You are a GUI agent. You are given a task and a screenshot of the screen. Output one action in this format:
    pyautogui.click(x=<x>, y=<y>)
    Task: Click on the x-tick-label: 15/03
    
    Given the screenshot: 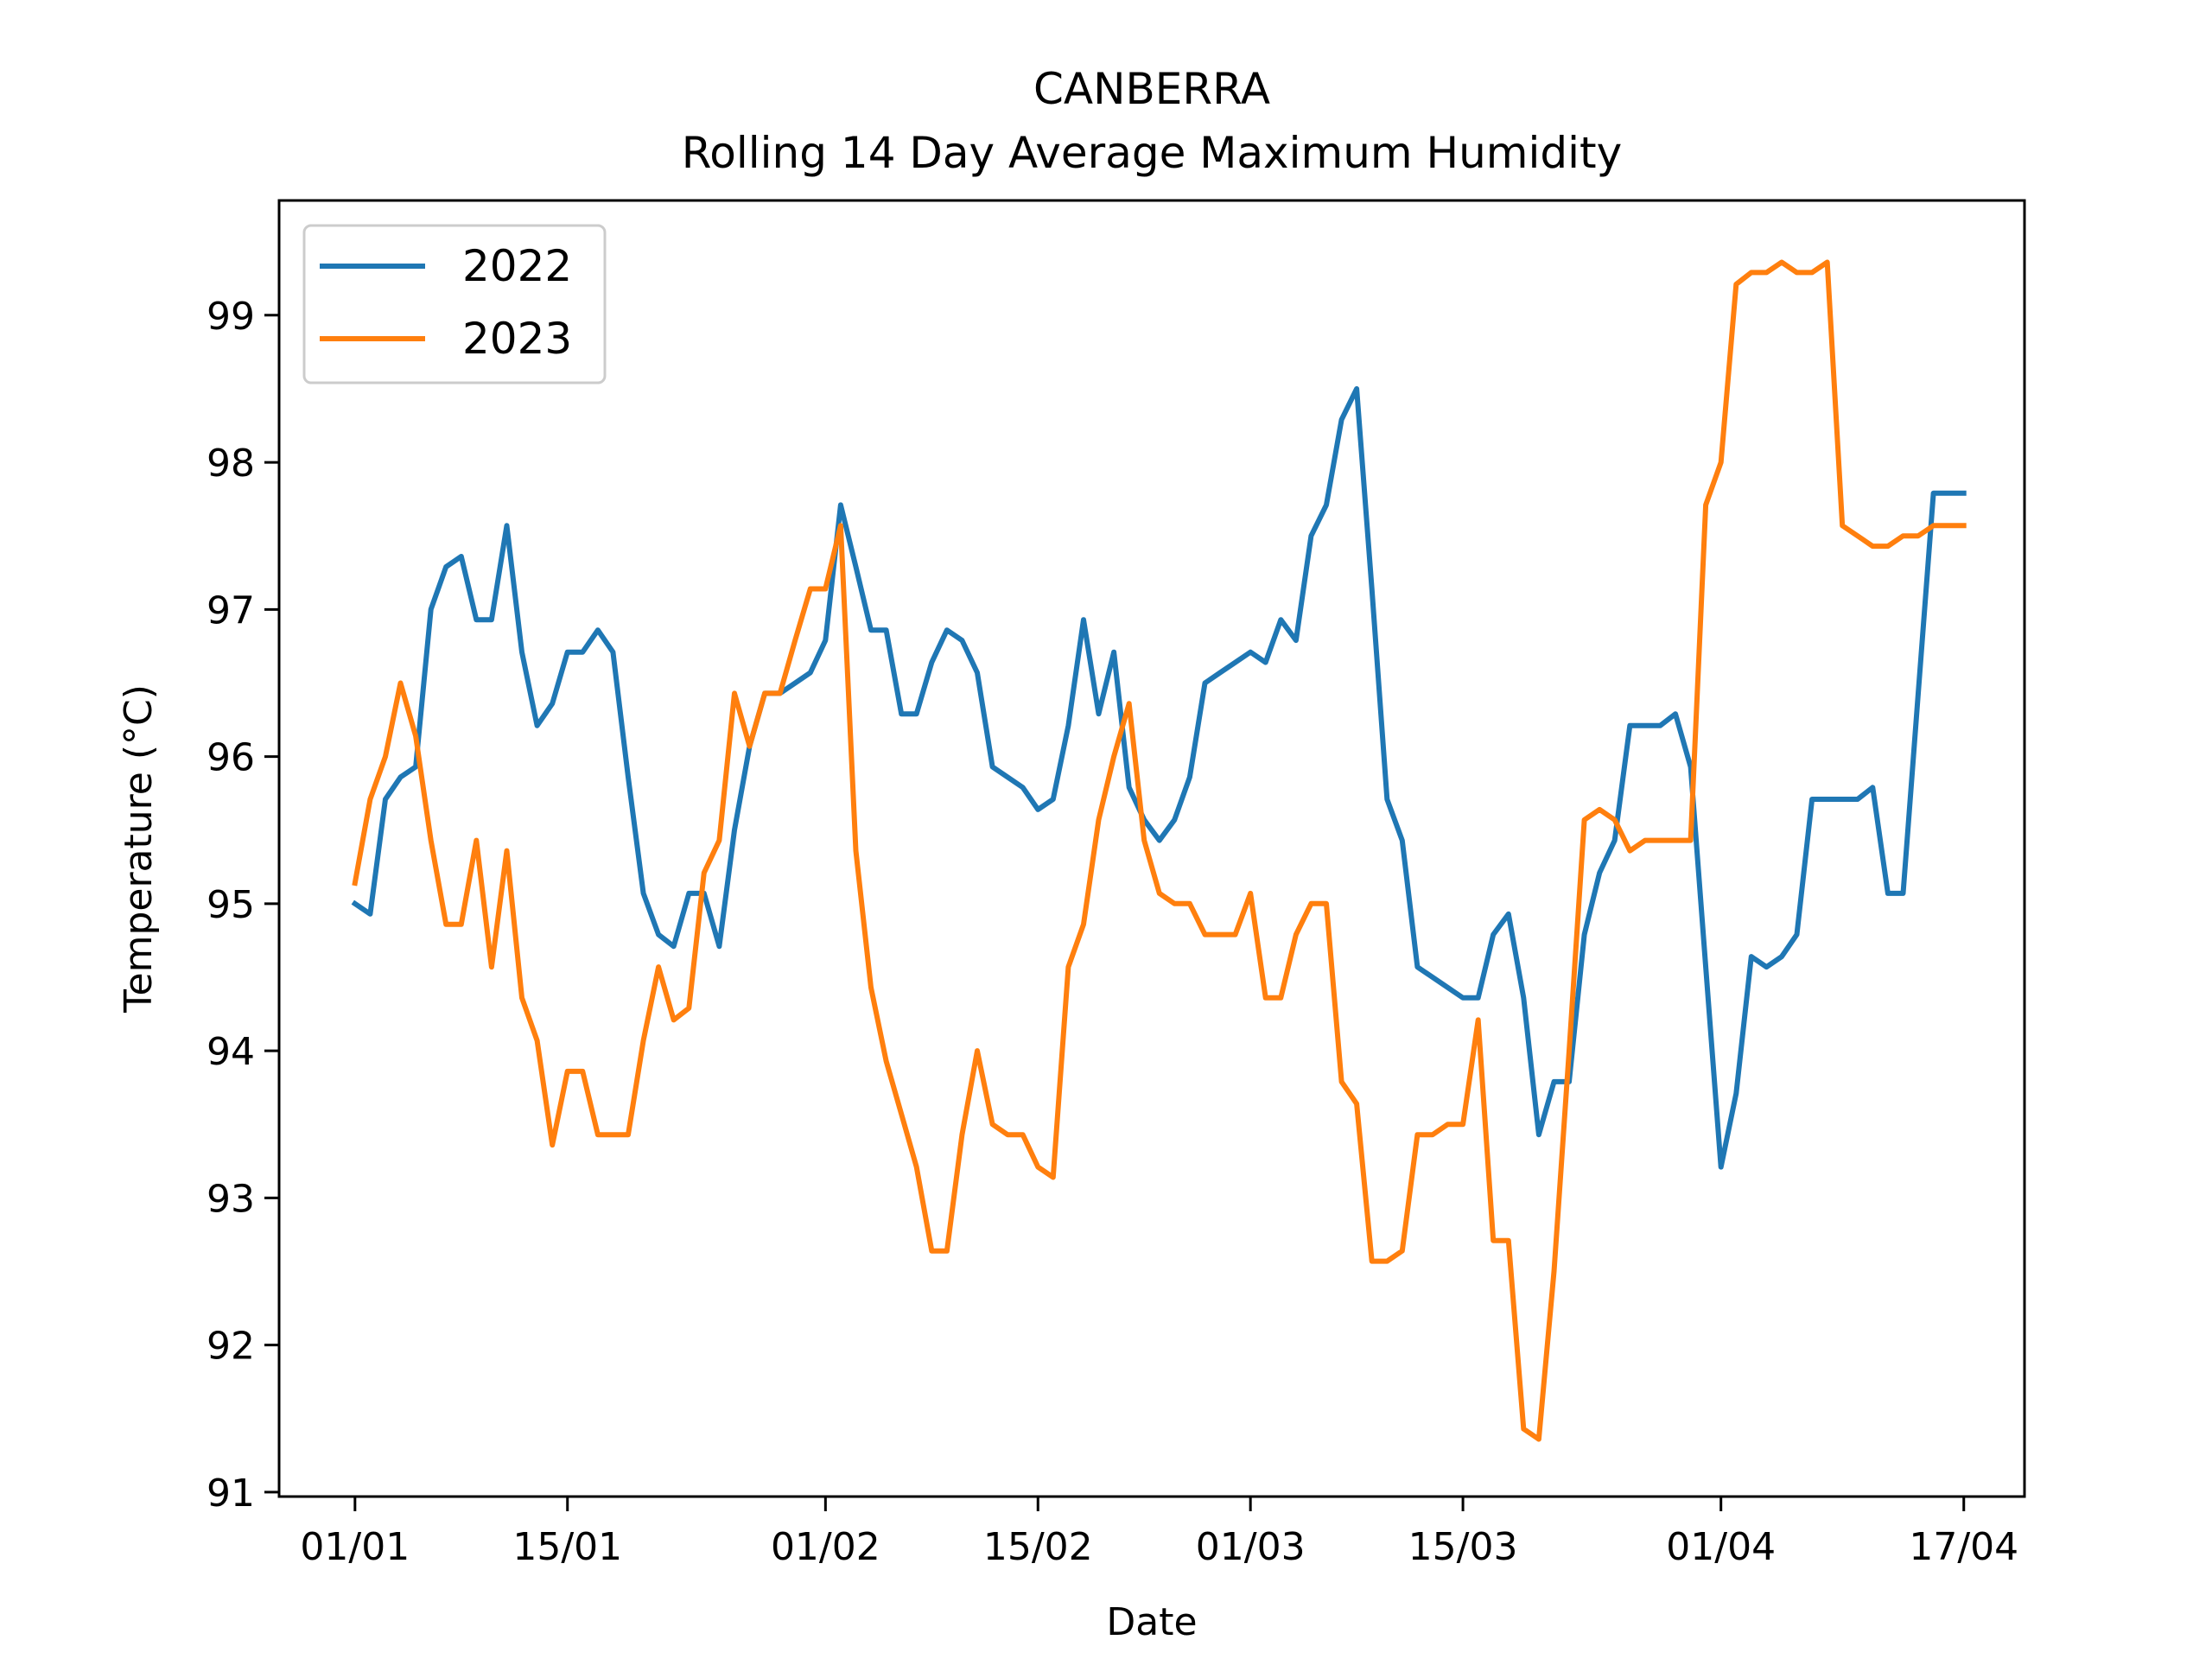 What is the action you would take?
    pyautogui.click(x=1463, y=1547)
    